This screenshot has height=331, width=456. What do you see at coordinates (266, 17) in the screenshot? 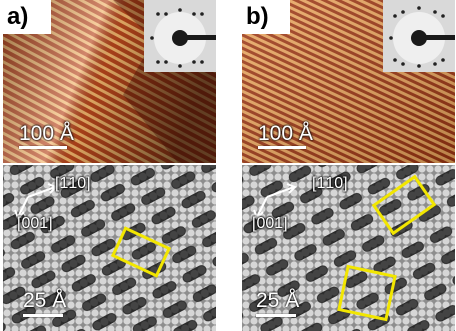
I see `panel-label: b)` at bounding box center [266, 17].